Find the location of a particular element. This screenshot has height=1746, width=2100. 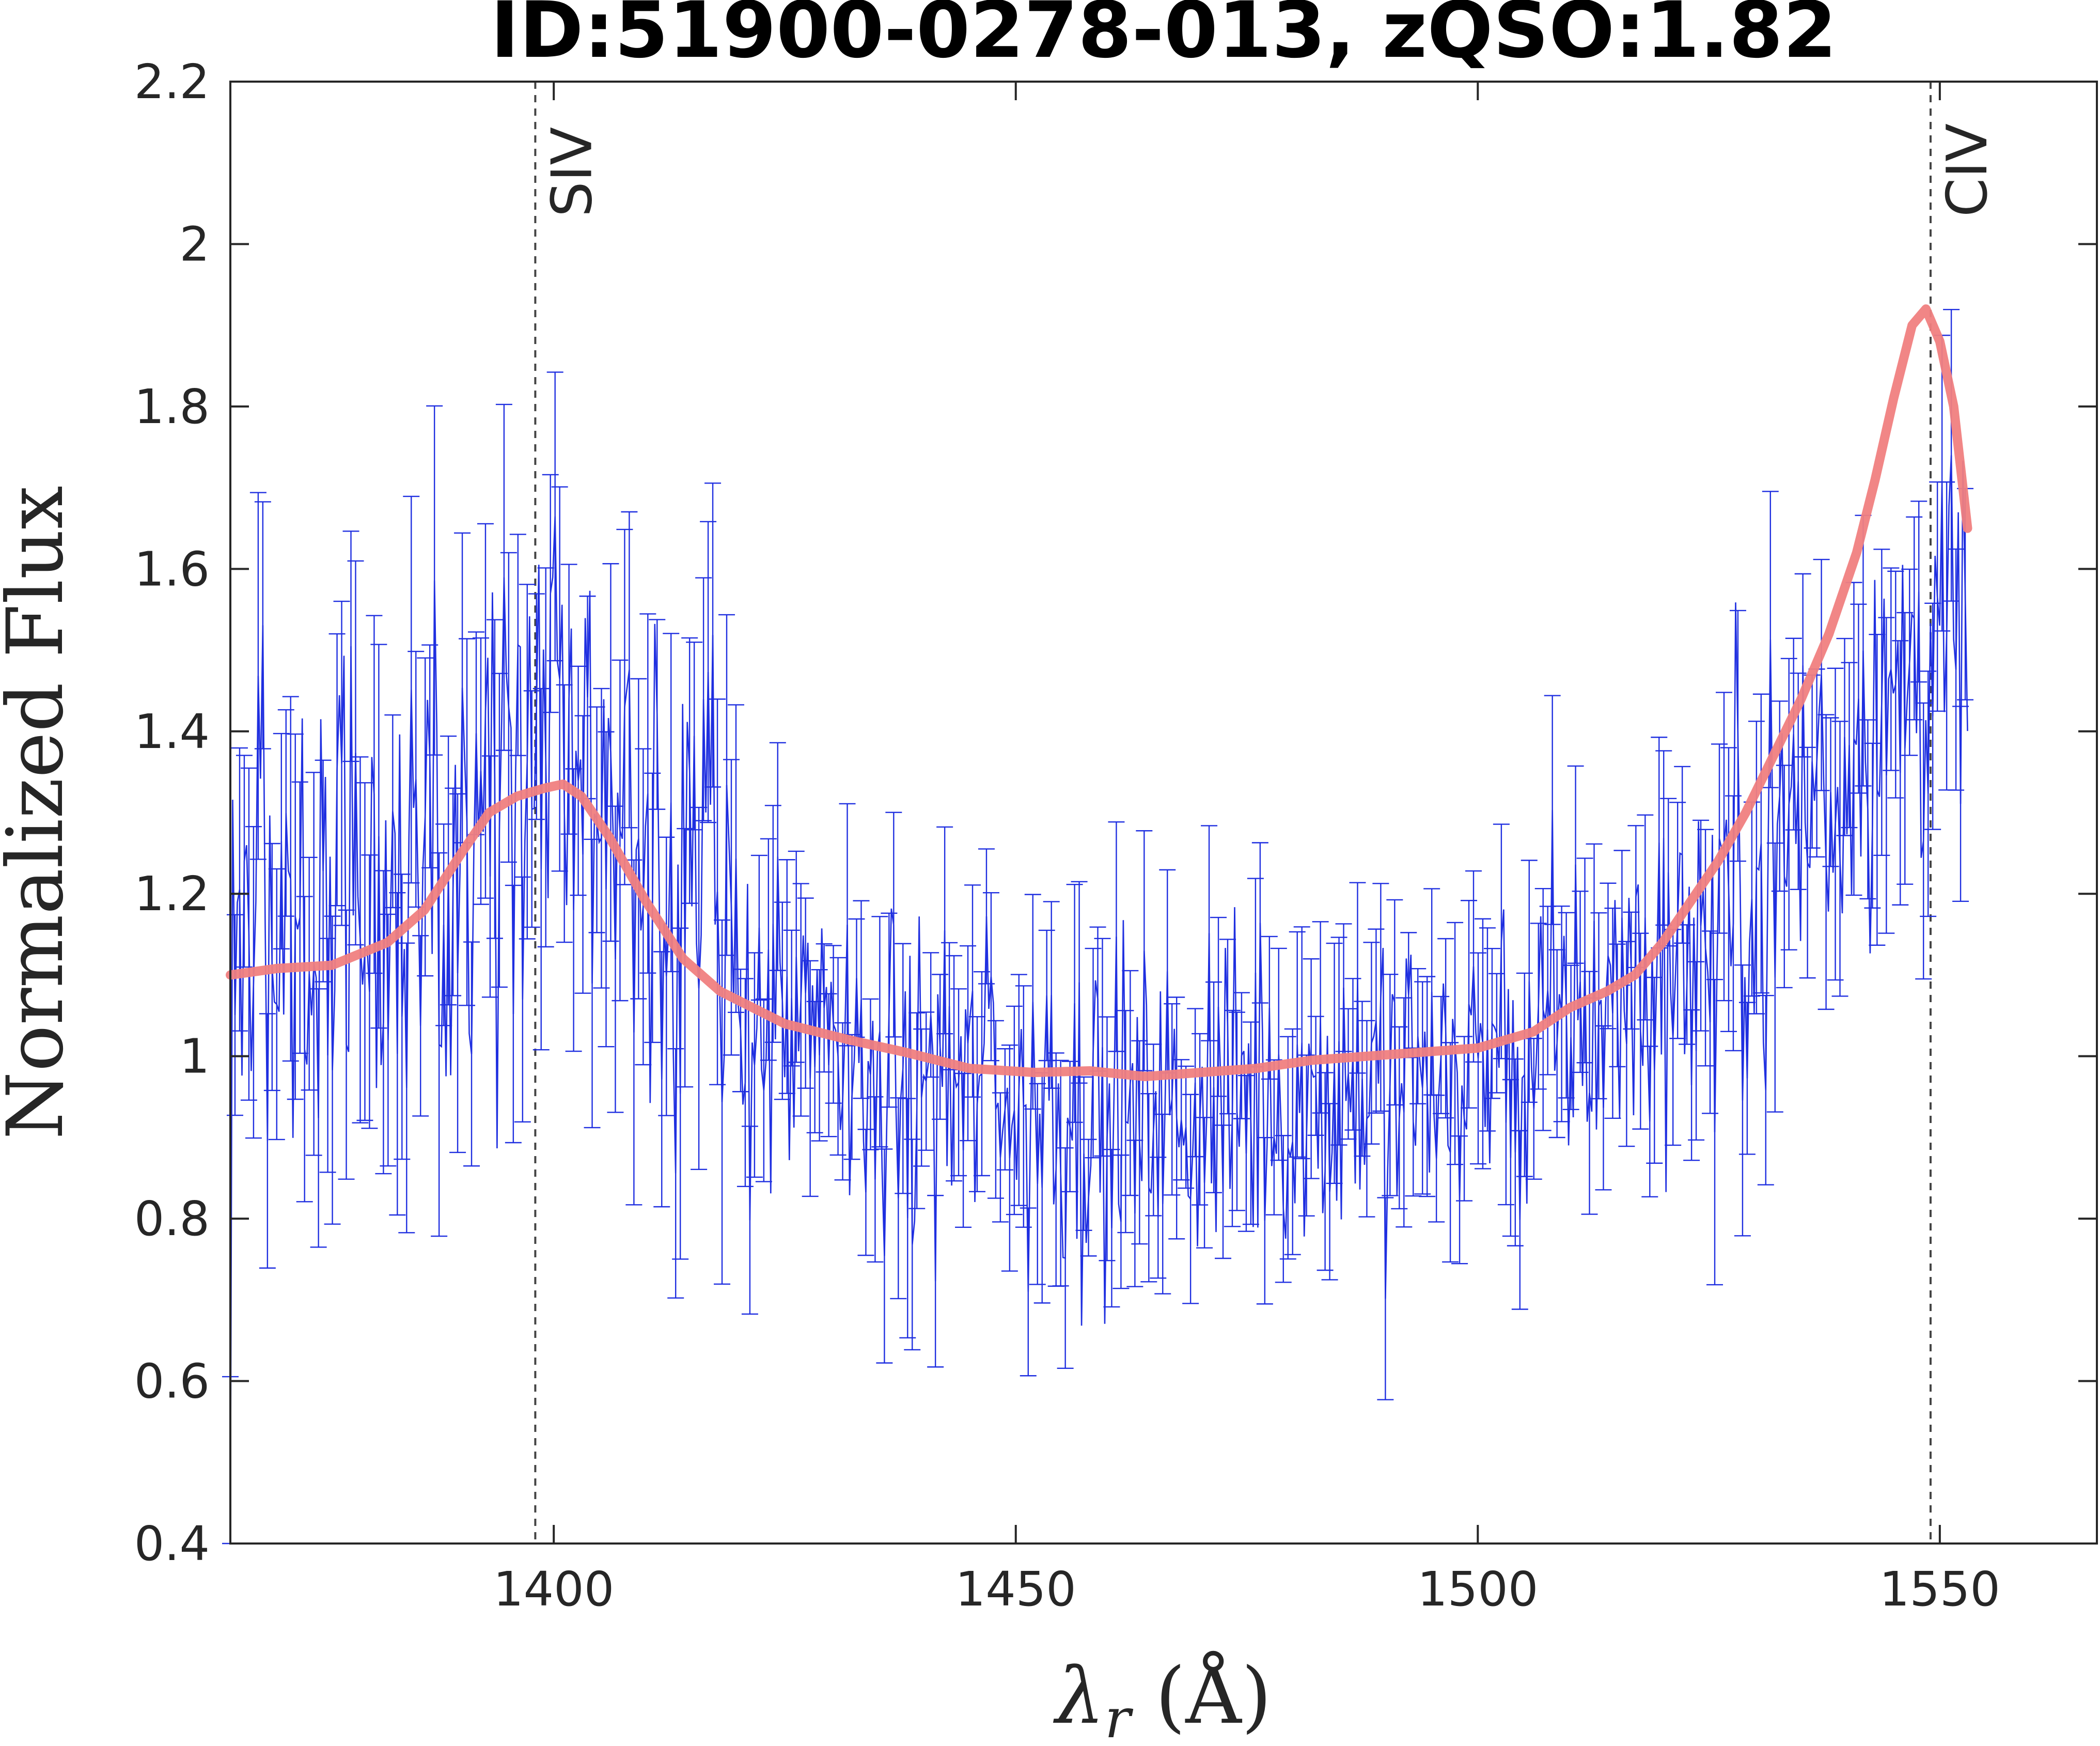

y-tick-label: 1.8 is located at coordinates (172, 407).